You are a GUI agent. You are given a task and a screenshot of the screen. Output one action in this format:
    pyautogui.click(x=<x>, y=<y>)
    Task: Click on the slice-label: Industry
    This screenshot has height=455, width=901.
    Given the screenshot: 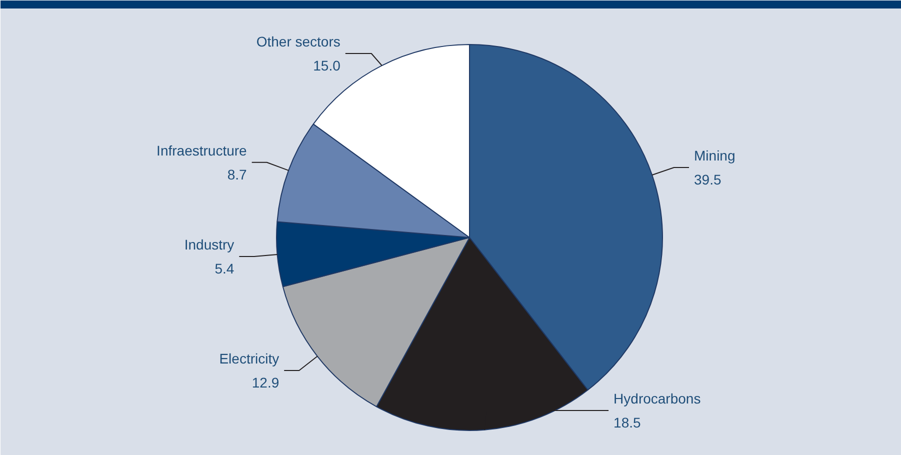 What is the action you would take?
    pyautogui.click(x=209, y=244)
    